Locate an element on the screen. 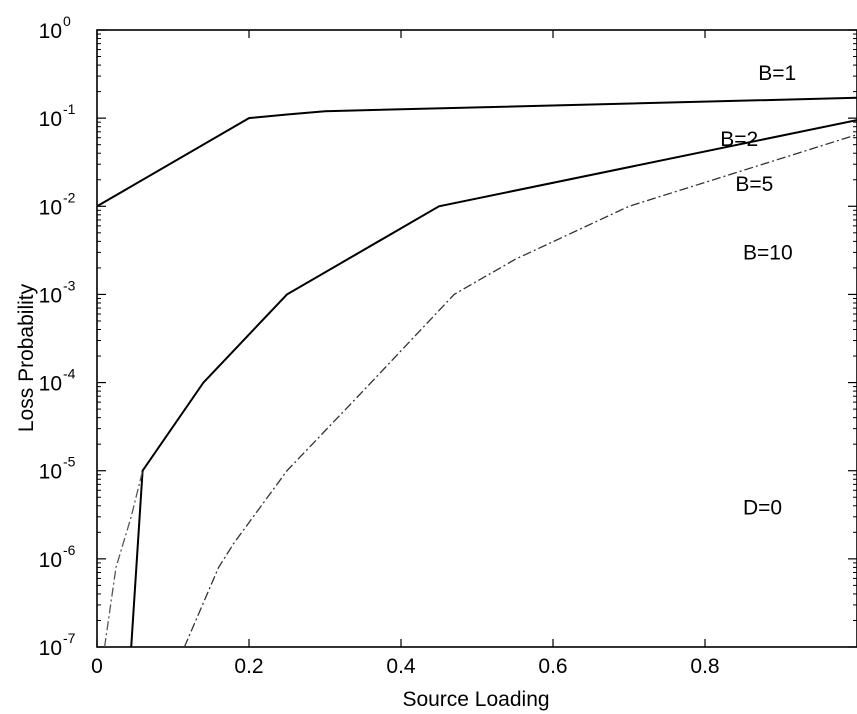  y-tick-exponent: -3 is located at coordinates (69, 285).